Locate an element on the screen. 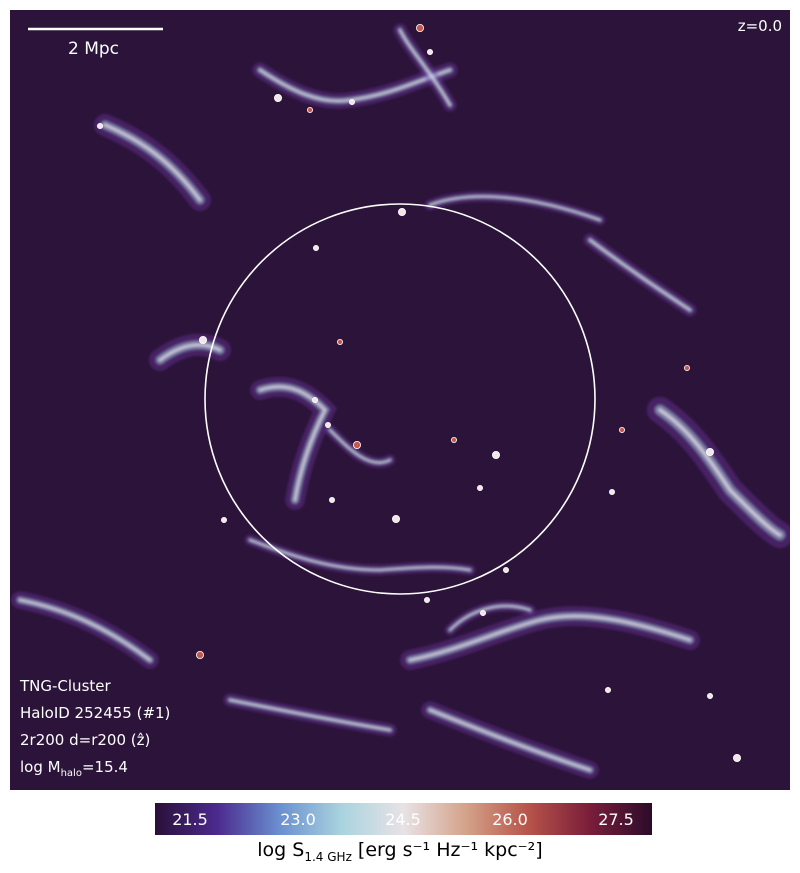 The width and height of the screenshot is (800, 873). colorbar: 21.5 23.0 24.5 26.0 27.5 is located at coordinates (403, 819).